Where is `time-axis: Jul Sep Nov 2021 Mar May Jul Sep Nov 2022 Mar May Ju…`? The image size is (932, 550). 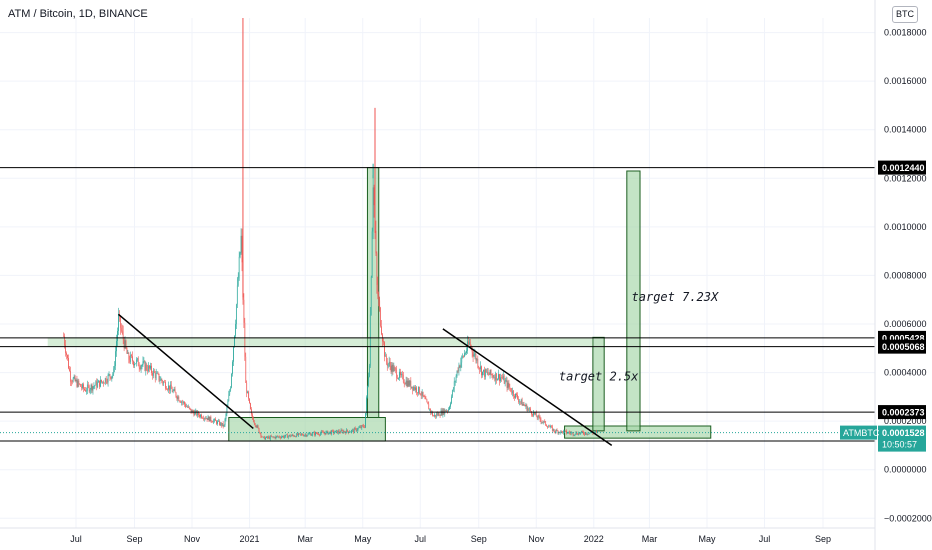 time-axis: Jul Sep Nov 2021 Mar May Jul Sep Nov 2022 Mar May Ju… is located at coordinates (437, 535).